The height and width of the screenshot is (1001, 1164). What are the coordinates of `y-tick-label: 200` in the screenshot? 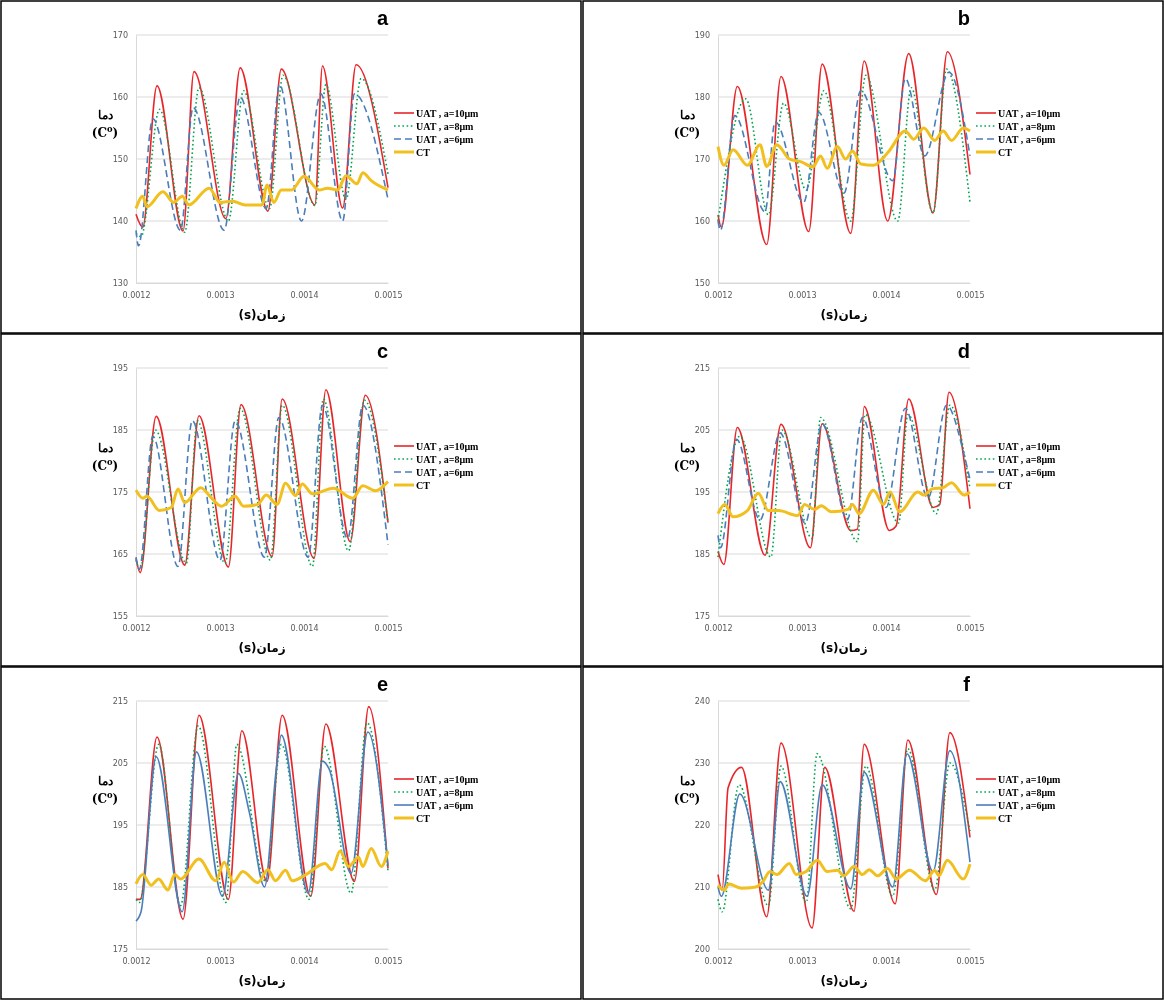 It's located at (702, 950).